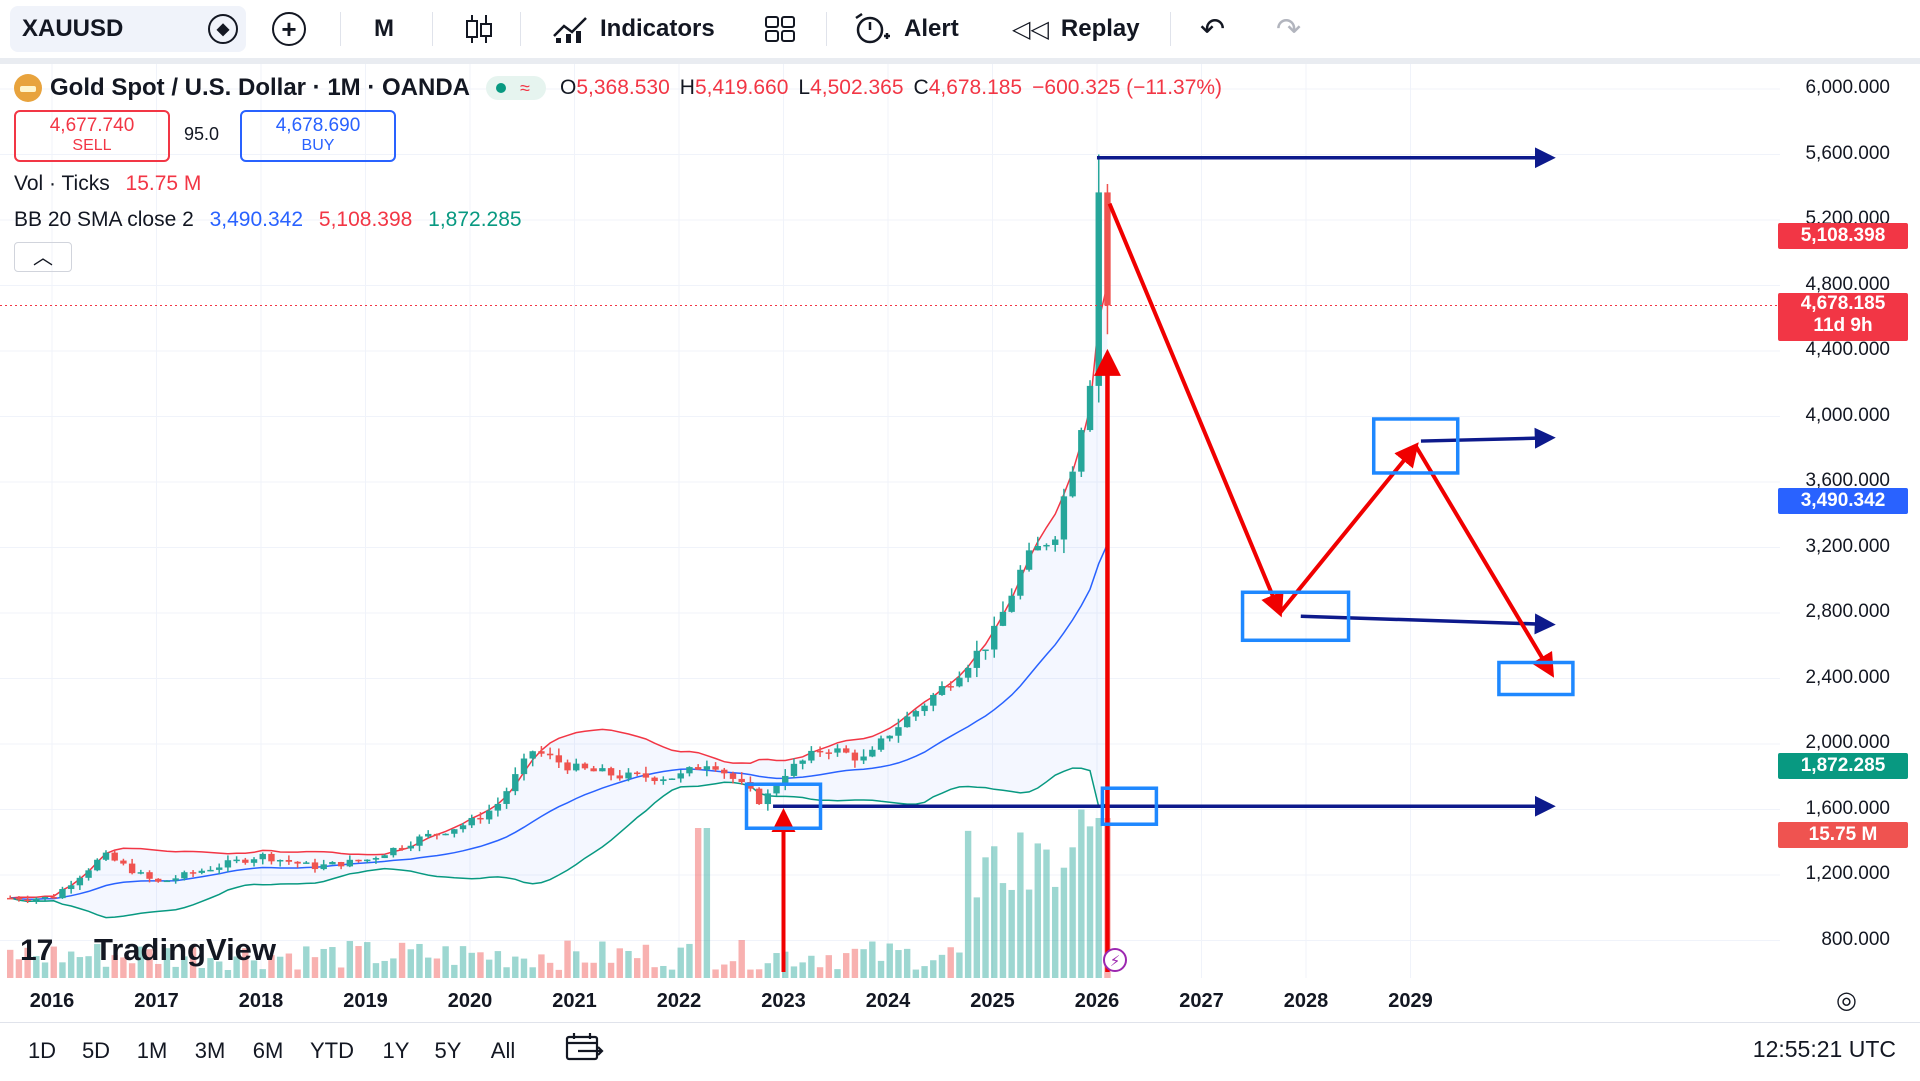 The image size is (1920, 1081). Describe the element at coordinates (1843, 501) in the screenshot. I see `bb-basis-price-label: 3,490.342` at that location.